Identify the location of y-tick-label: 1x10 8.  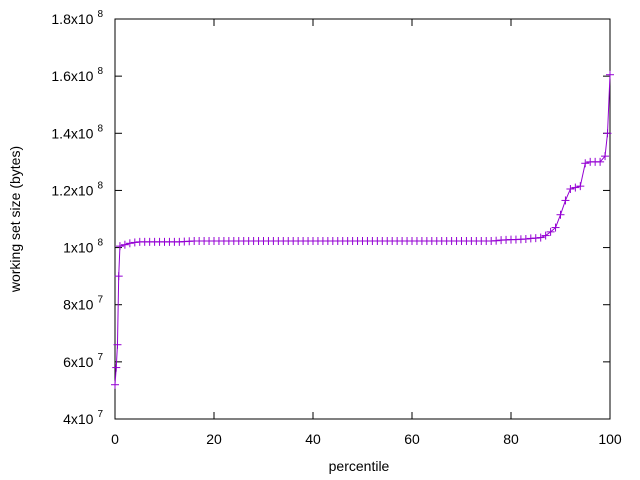
(83, 247).